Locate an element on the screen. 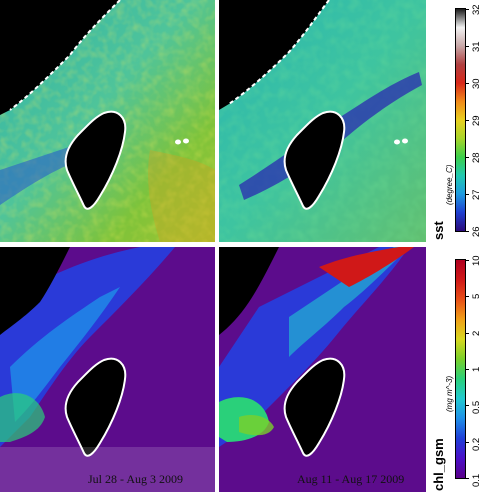 Image resolution: width=483 pixels, height=492 pixels. colorbar-tick-label: 0.5 is located at coordinates (476, 408).